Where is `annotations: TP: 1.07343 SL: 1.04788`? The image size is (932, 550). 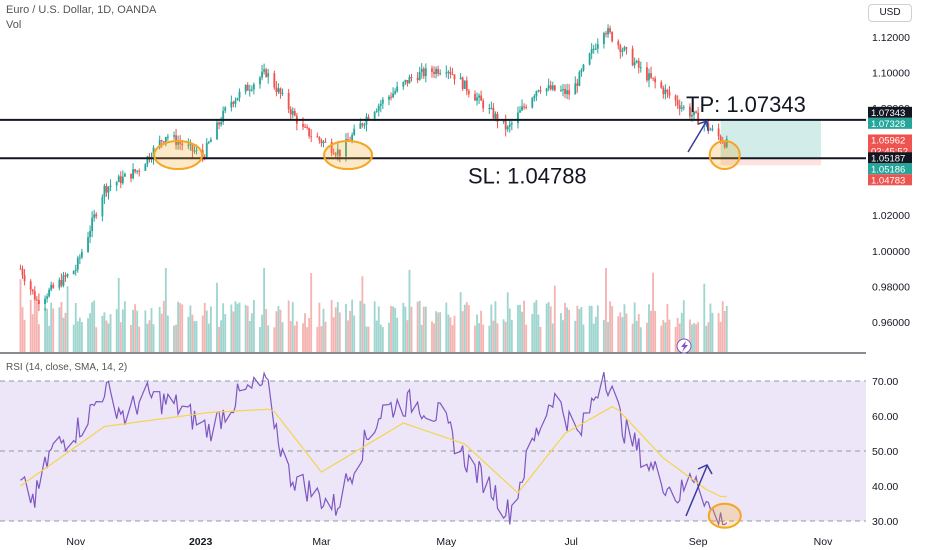
annotations: TP: 1.07343 SL: 1.04788 is located at coordinates (479, 140).